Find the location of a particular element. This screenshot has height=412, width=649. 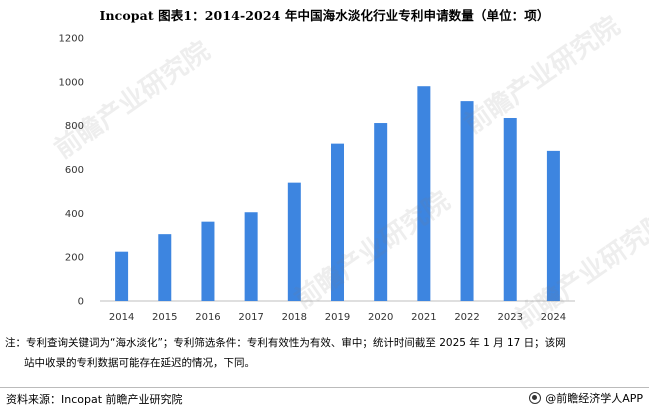

footnote-line-2: 站中收录的专利数据可能存在延迟的情况，下同。 is located at coordinates (139, 363).